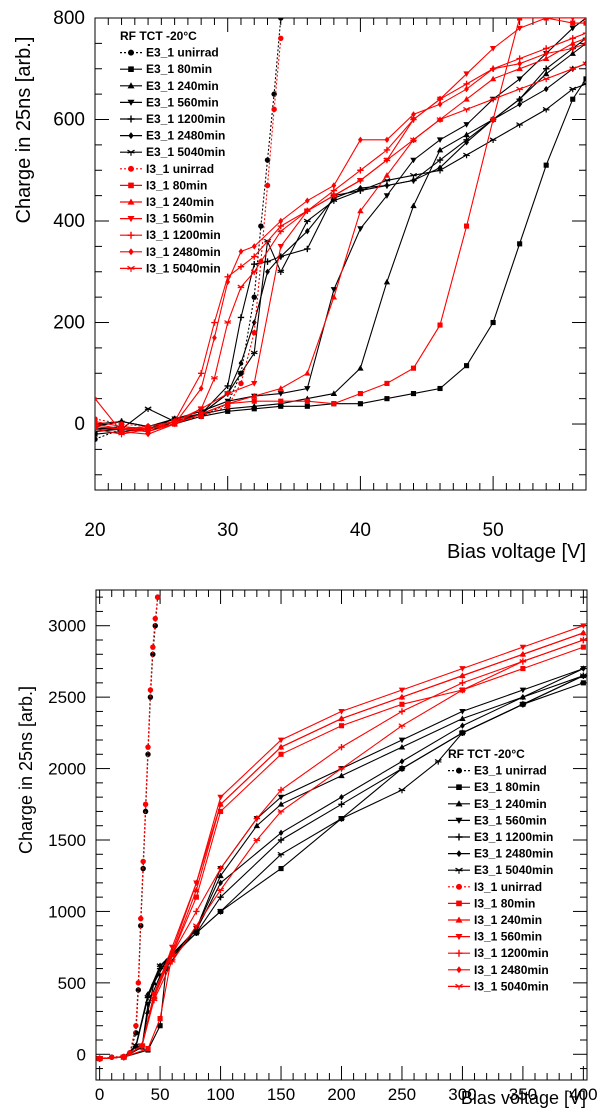 The width and height of the screenshot is (599, 1109). What do you see at coordinates (510, 804) in the screenshot?
I see `legend-entry-label: E3_1 240min` at bounding box center [510, 804].